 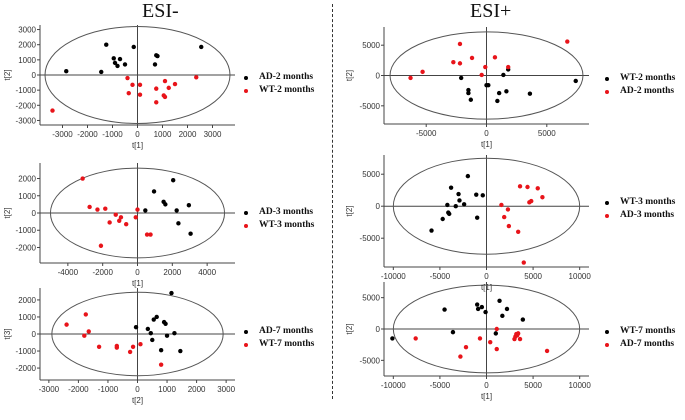 What do you see at coordinates (371, 298) in the screenshot?
I see `y-tick-label: 5000` at bounding box center [371, 298].